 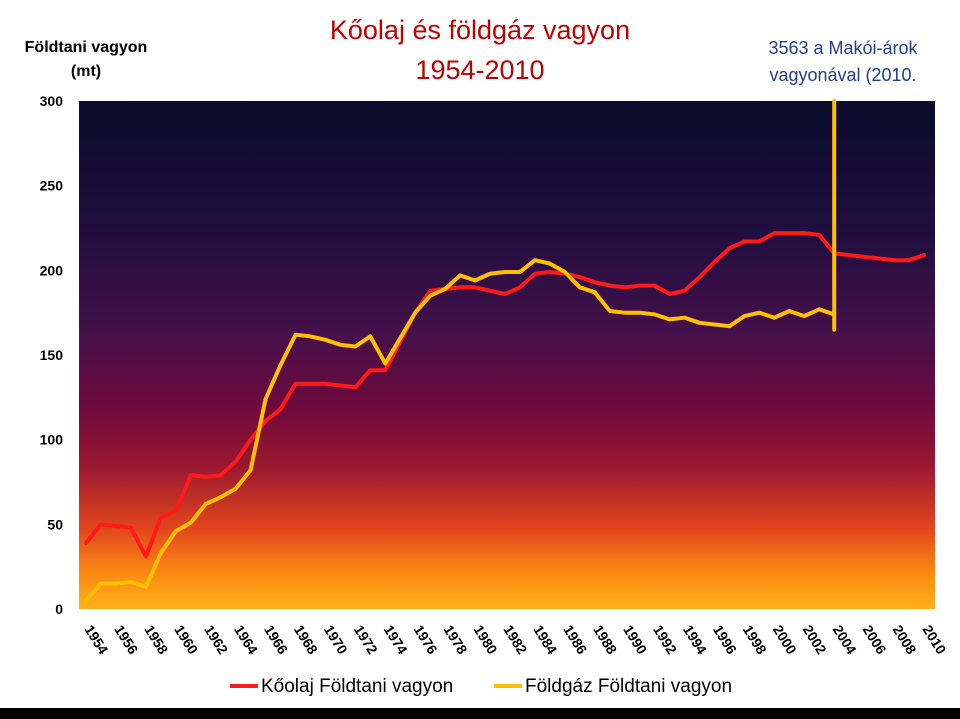 I want to click on x-tick-label: 1992, so click(x=665, y=639).